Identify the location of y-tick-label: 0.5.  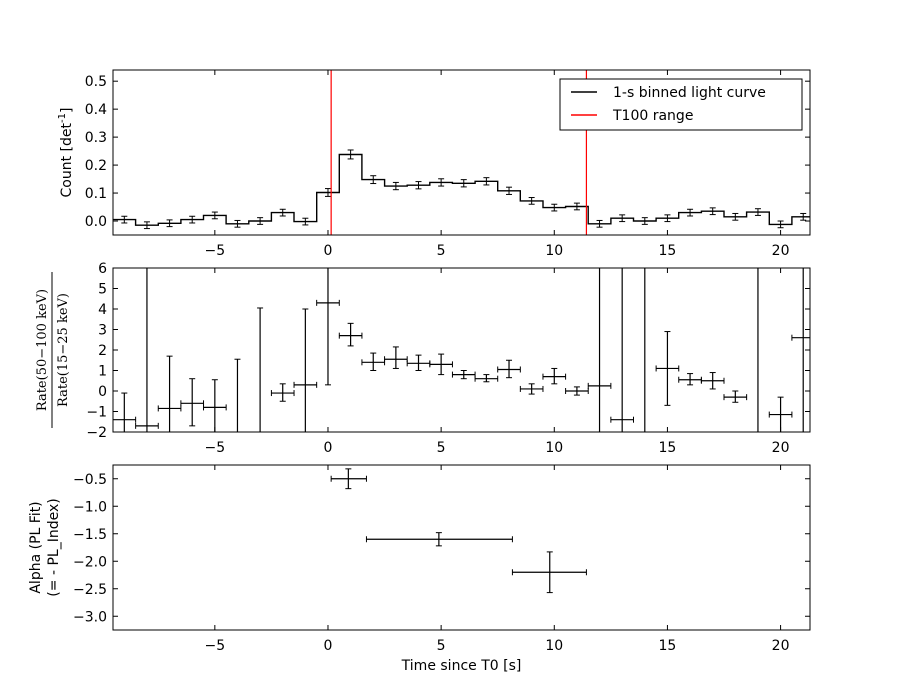
(96, 82).